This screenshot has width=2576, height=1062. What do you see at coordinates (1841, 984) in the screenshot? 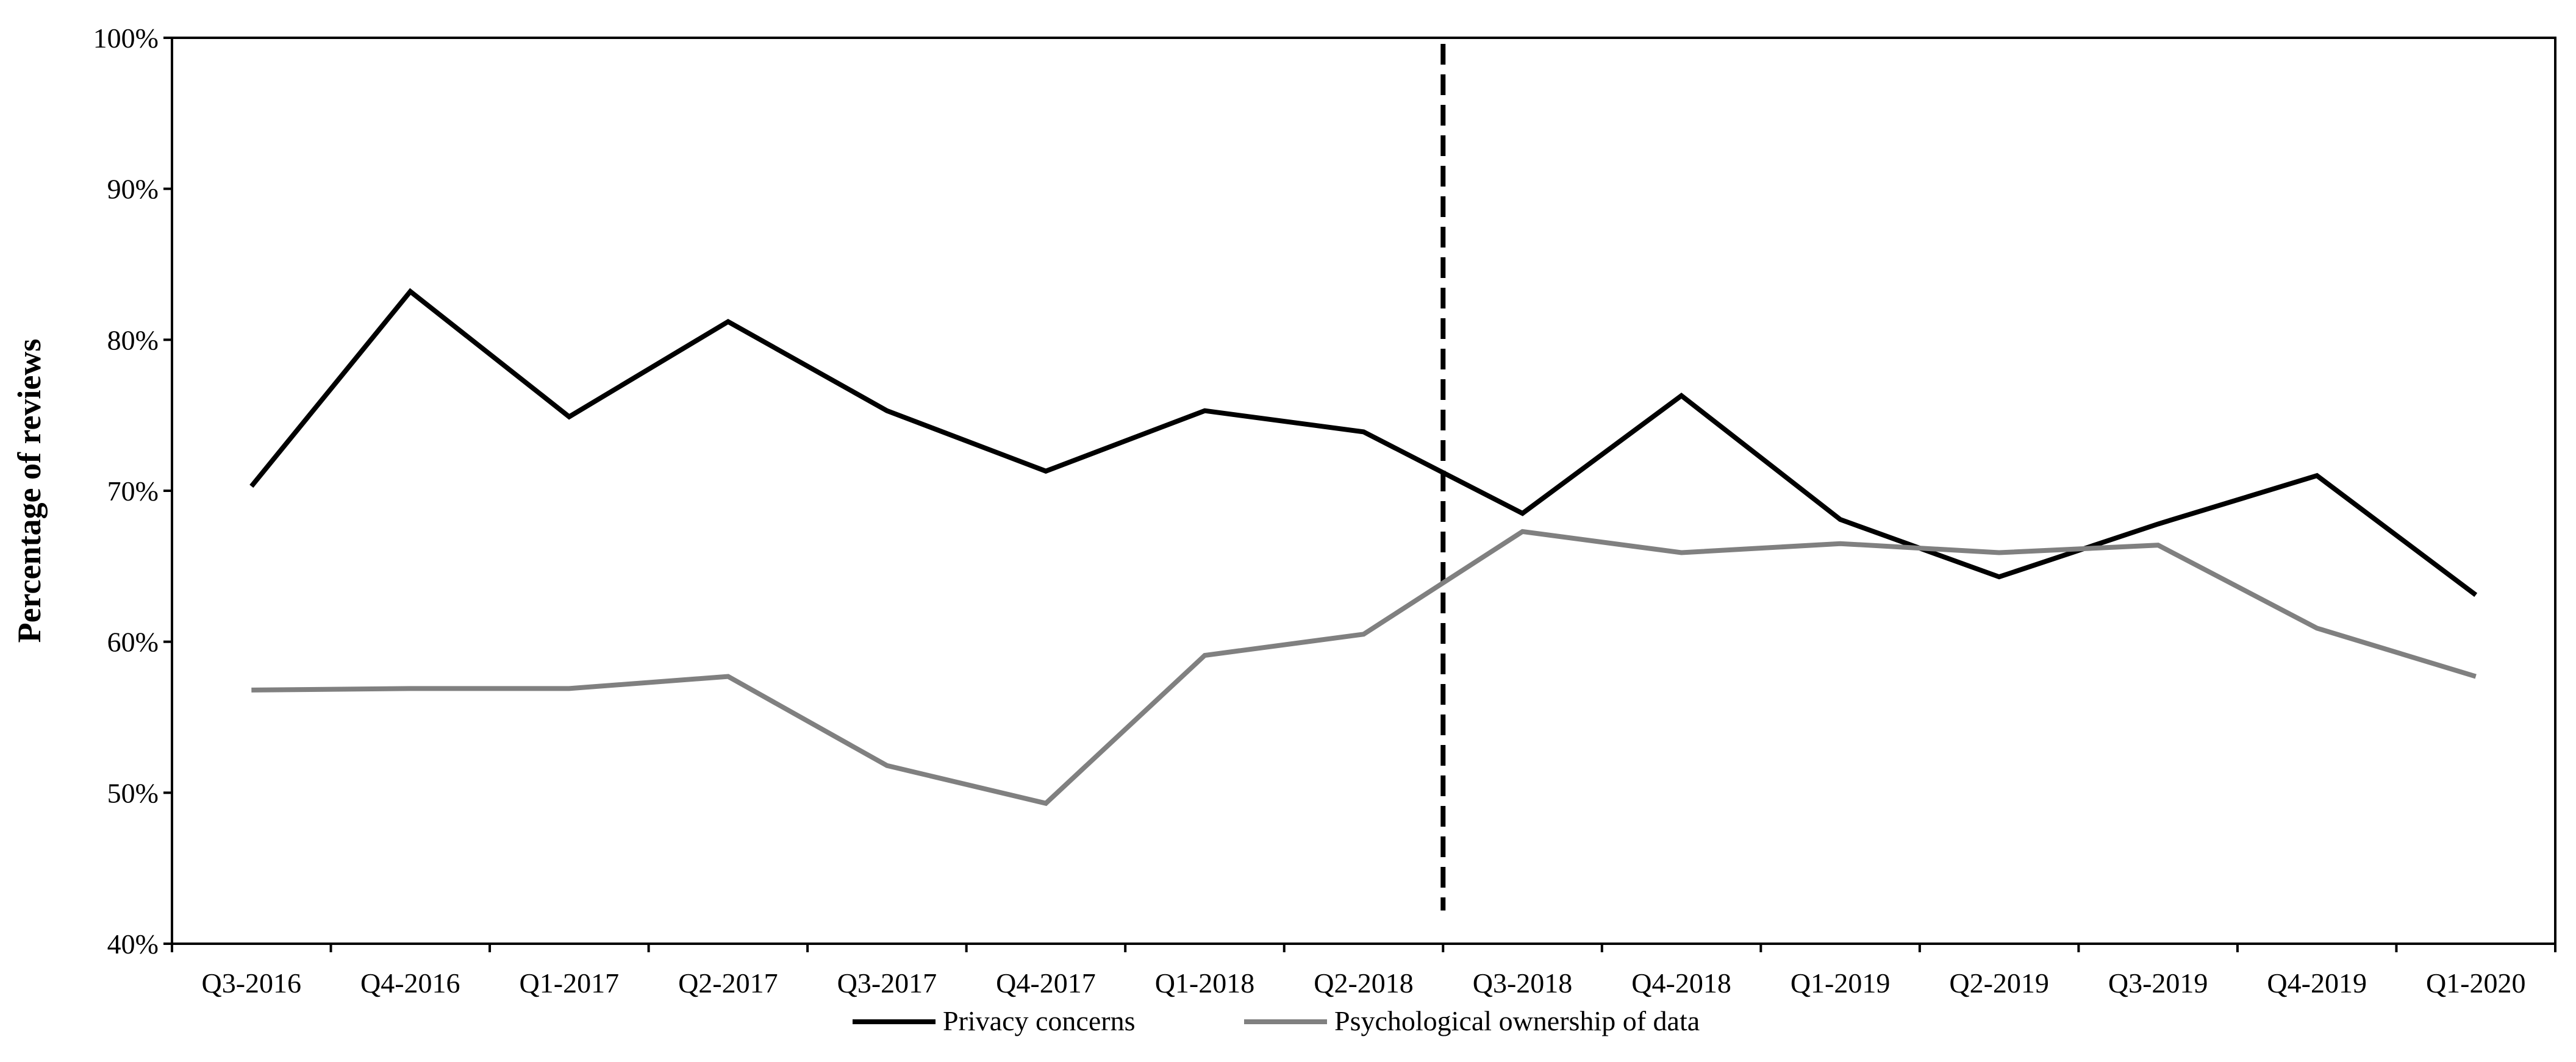
I see `x-tick-label: Q1-2019` at bounding box center [1841, 984].